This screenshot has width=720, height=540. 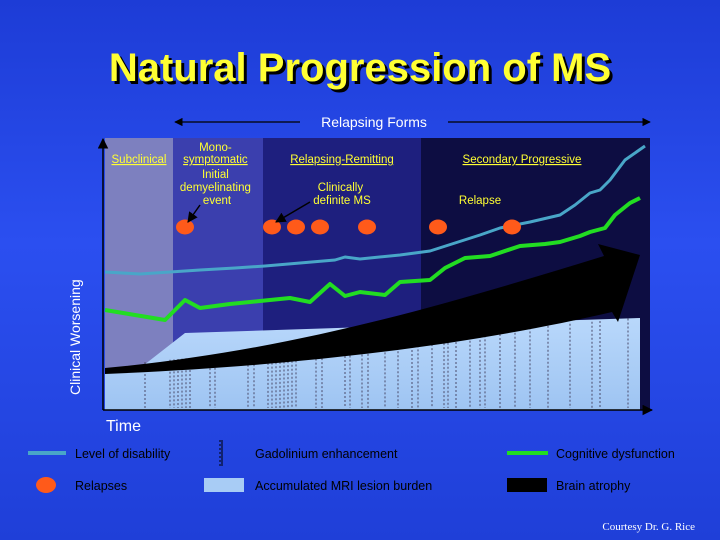 I want to click on legend-label-mri: Accumulated MRI lesion burden, so click(x=343, y=486).